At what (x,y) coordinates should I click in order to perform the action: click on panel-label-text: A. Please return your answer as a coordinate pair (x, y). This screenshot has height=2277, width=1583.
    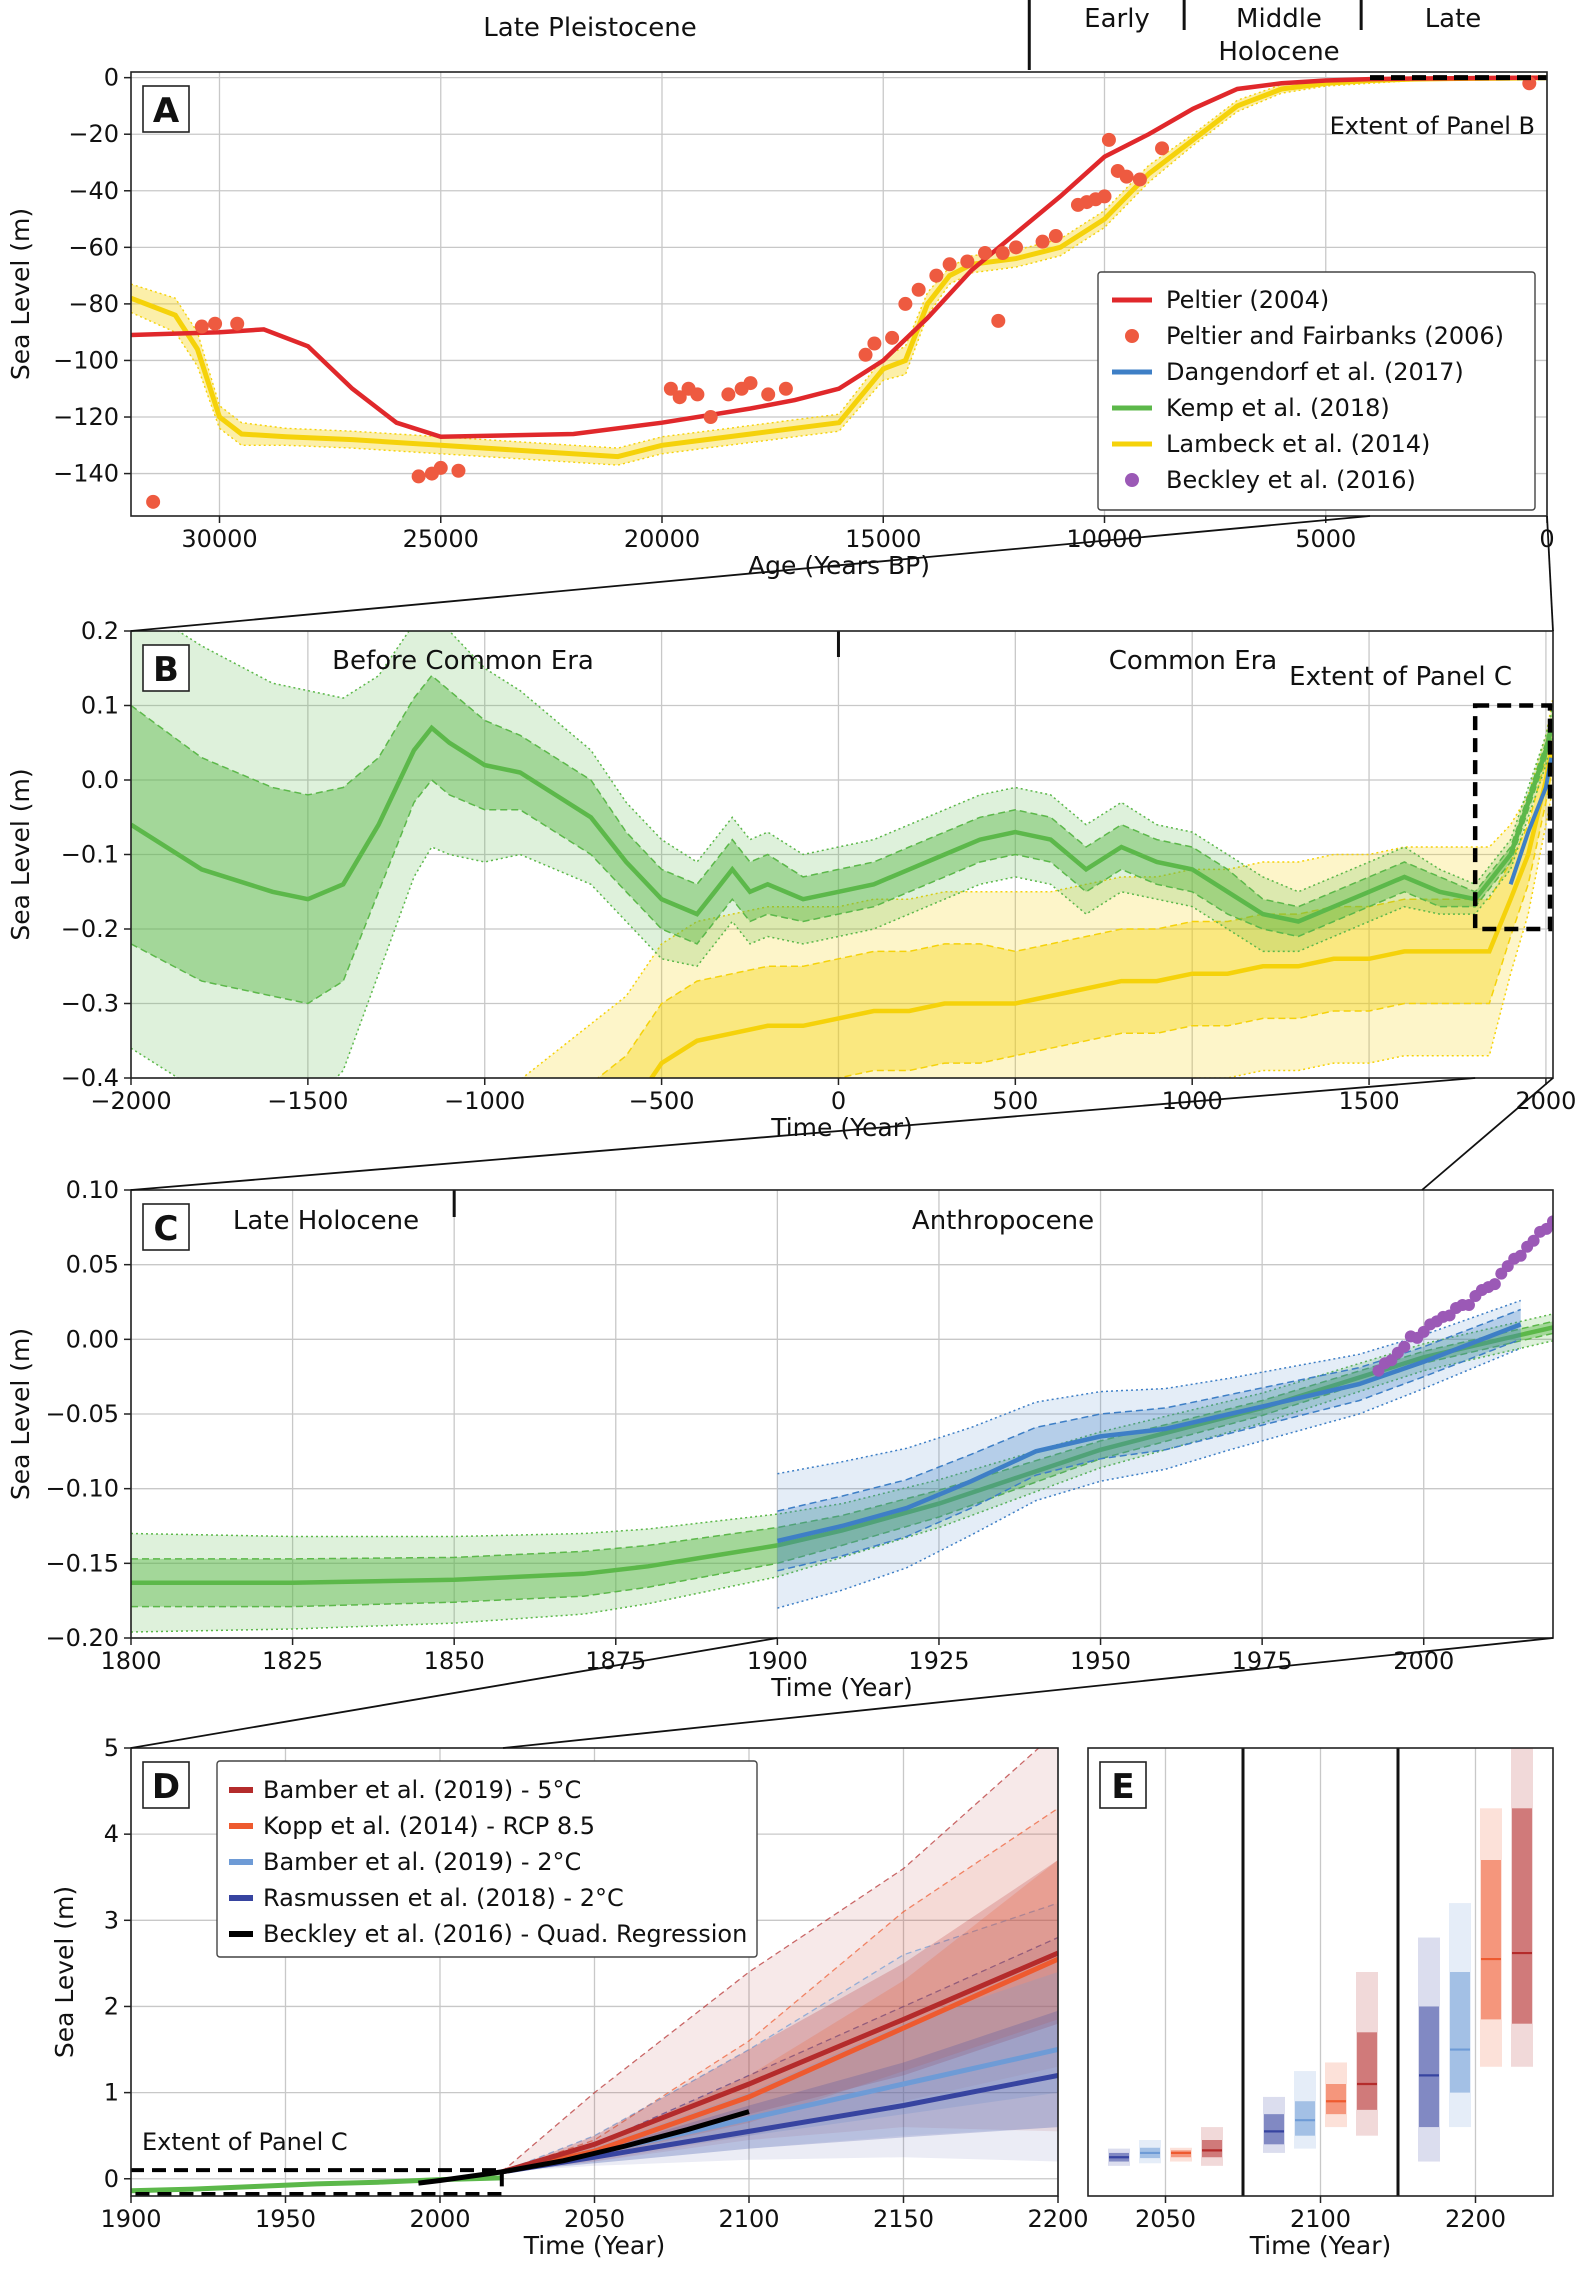
    Looking at the image, I should click on (166, 111).